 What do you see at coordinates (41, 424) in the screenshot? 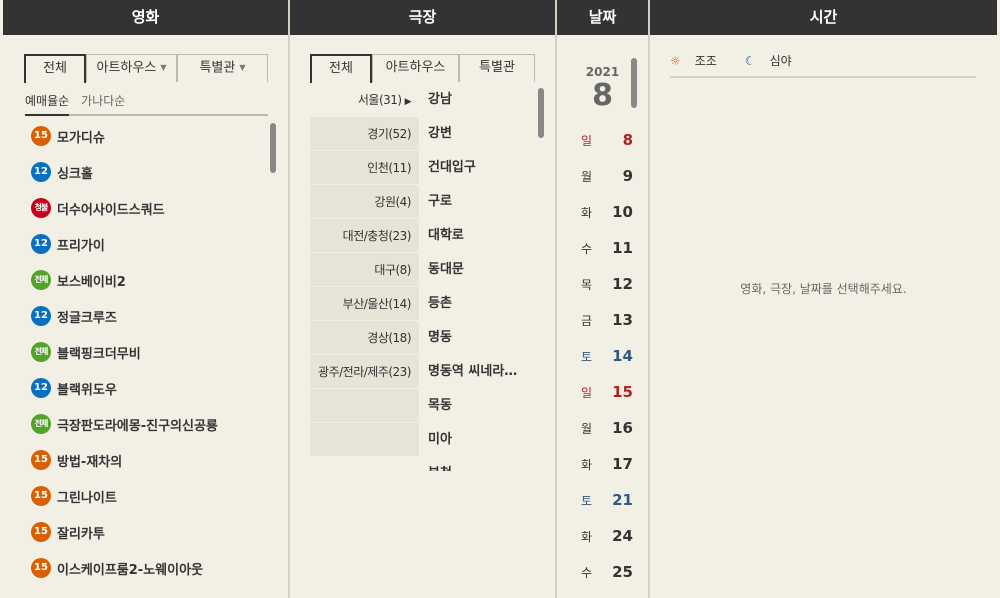
I see `rating-badge: 전체` at bounding box center [41, 424].